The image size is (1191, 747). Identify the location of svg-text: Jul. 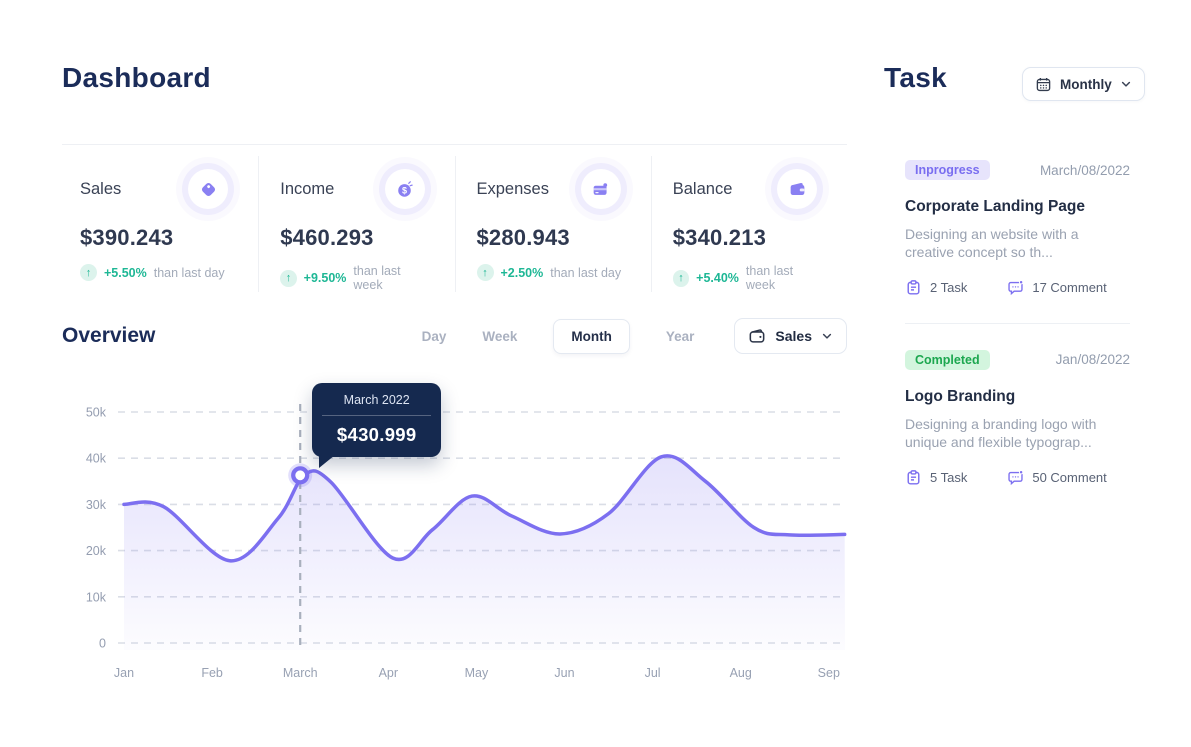
(653, 673).